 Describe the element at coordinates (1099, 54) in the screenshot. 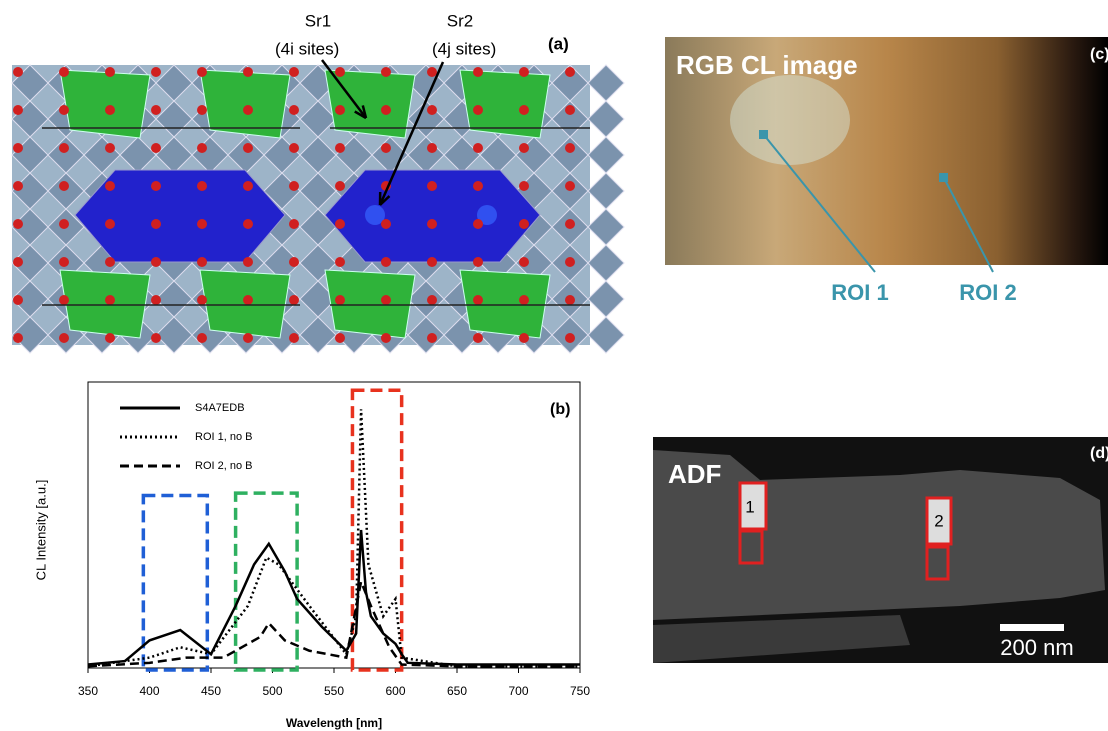

I see `panel-label: (c)` at that location.